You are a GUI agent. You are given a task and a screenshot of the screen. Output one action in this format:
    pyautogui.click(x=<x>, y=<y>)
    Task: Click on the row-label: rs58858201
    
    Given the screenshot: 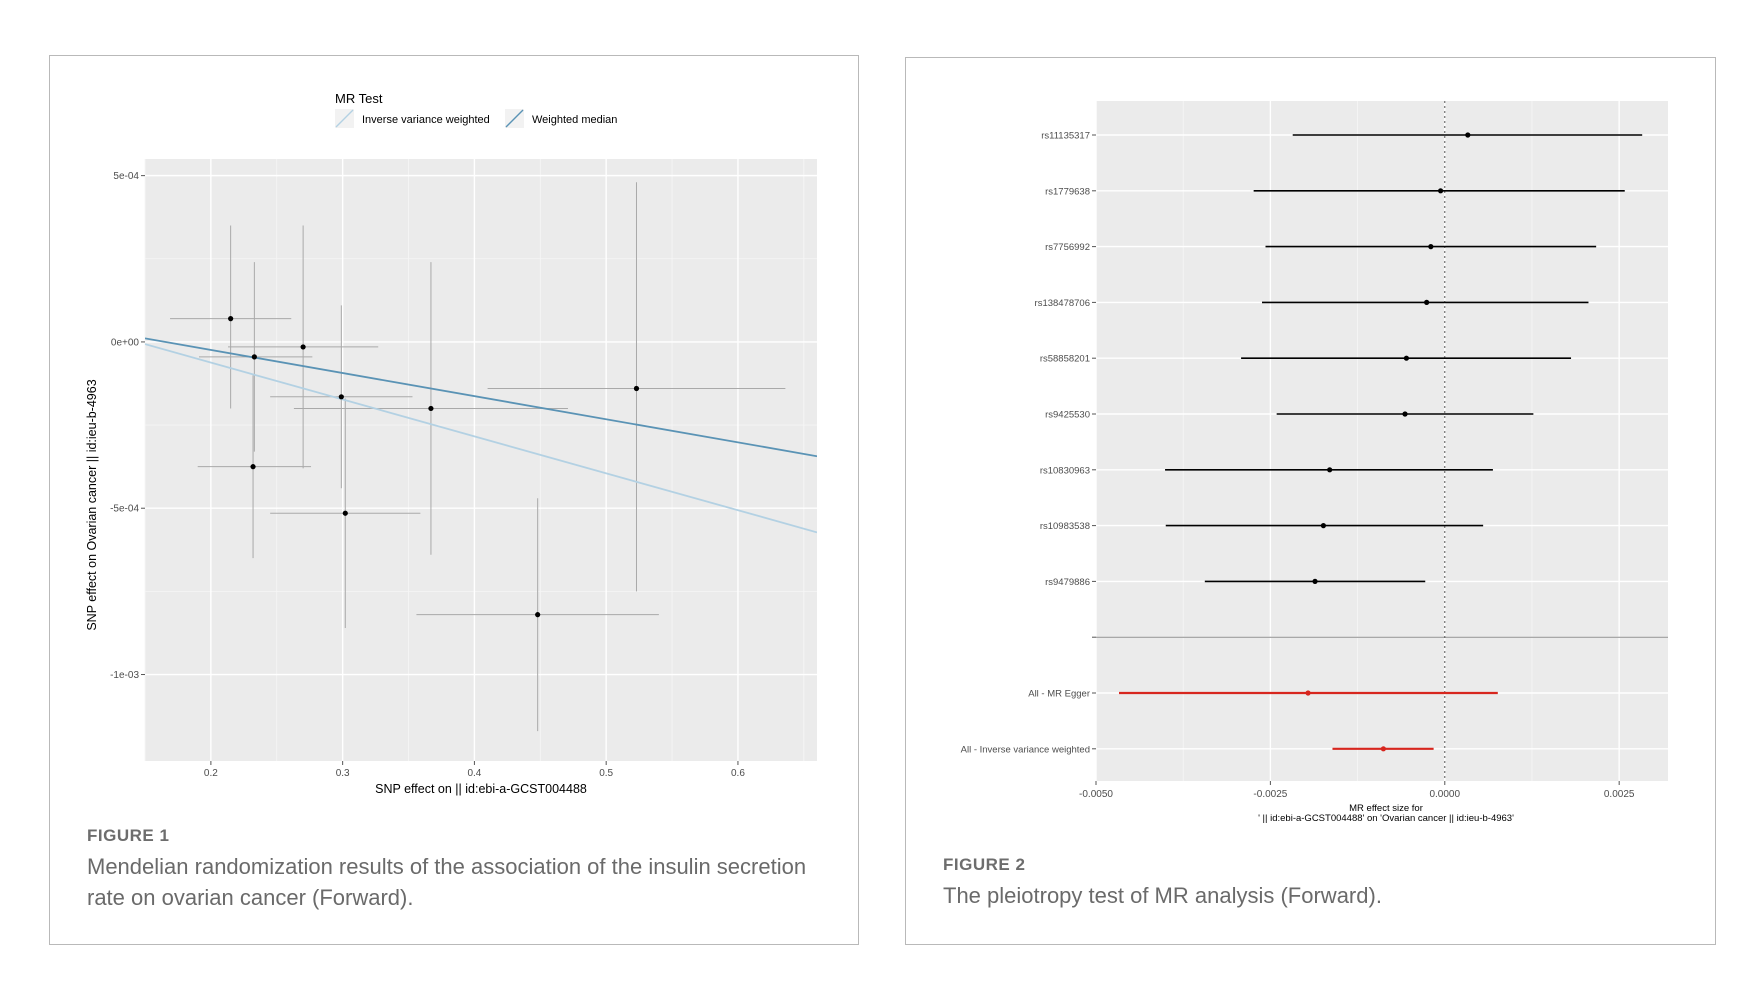 What is the action you would take?
    pyautogui.click(x=1065, y=359)
    